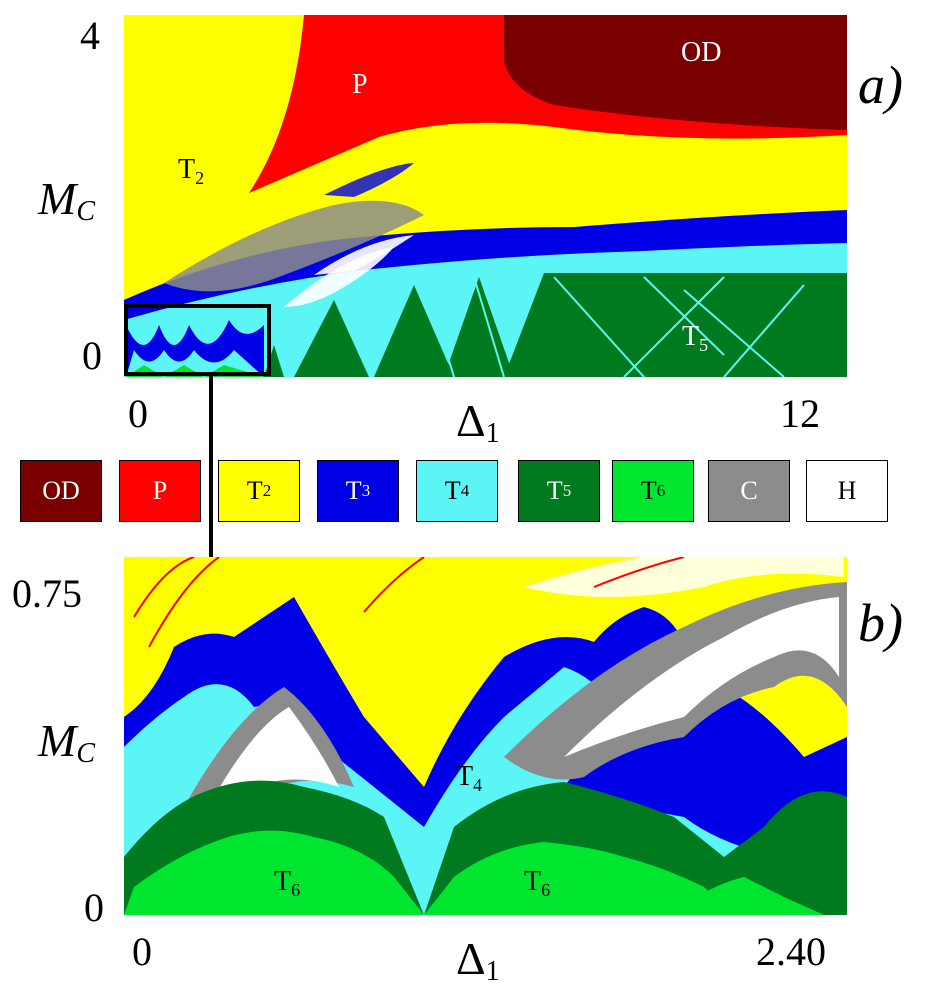  What do you see at coordinates (791, 951) in the screenshot?
I see `x-tick-right-b: 2.40` at bounding box center [791, 951].